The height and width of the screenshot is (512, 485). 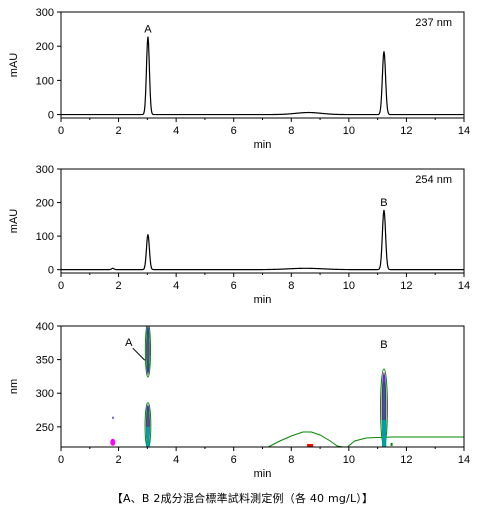 What do you see at coordinates (433, 180) in the screenshot?
I see `wavelength-label: 254 nm` at bounding box center [433, 180].